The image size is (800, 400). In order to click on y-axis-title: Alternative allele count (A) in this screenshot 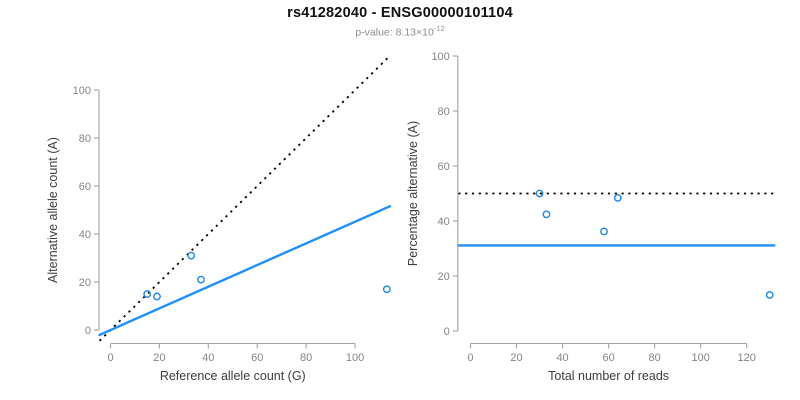, I will do `click(53, 210)`.